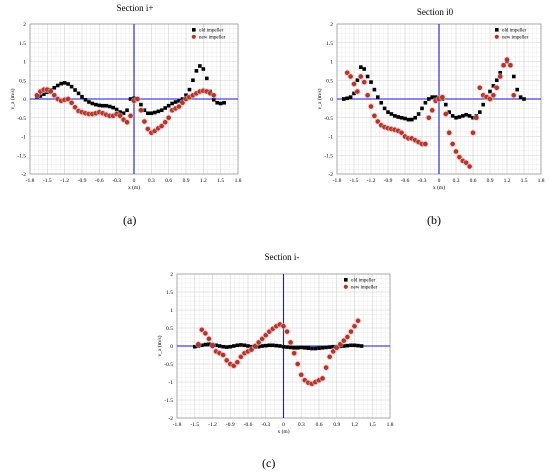 Image resolution: width=550 pixels, height=476 pixels. I want to click on x-tick-label: -0.6, so click(99, 181).